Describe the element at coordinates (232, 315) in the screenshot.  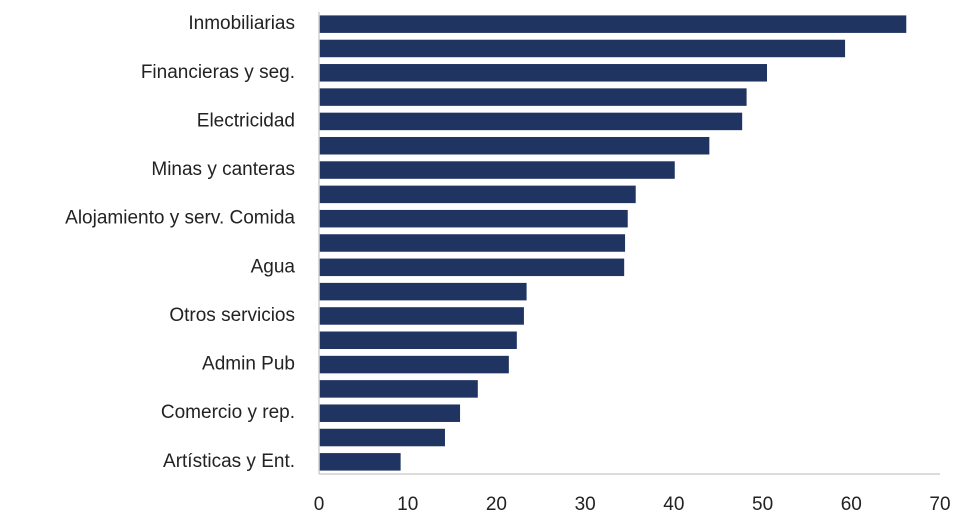
I see `y-tick-label: Otros servicios` at that location.